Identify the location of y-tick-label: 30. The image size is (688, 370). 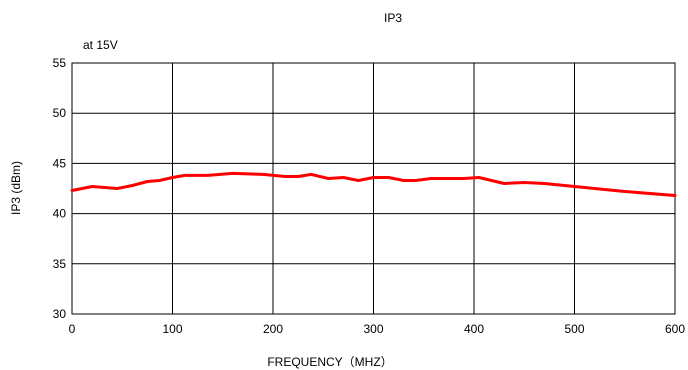
(60, 314).